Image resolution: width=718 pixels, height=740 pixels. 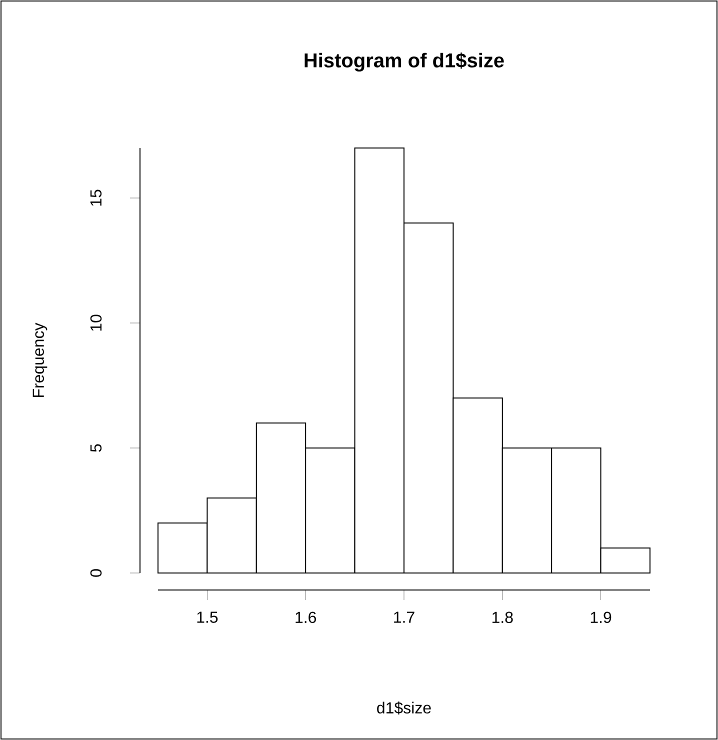 What do you see at coordinates (207, 617) in the screenshot?
I see `x-tick-label: 1.5` at bounding box center [207, 617].